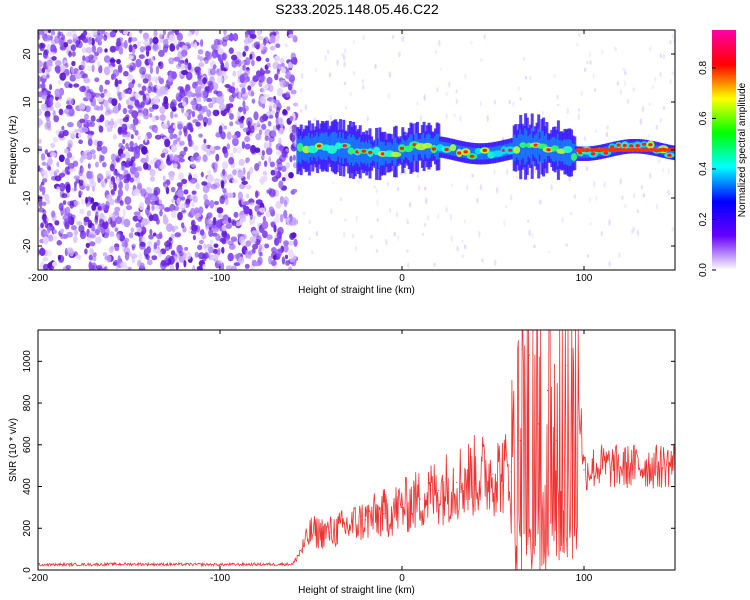 The image size is (750, 600). What do you see at coordinates (27, 54) in the screenshot?
I see `y-tick-label: 20` at bounding box center [27, 54].